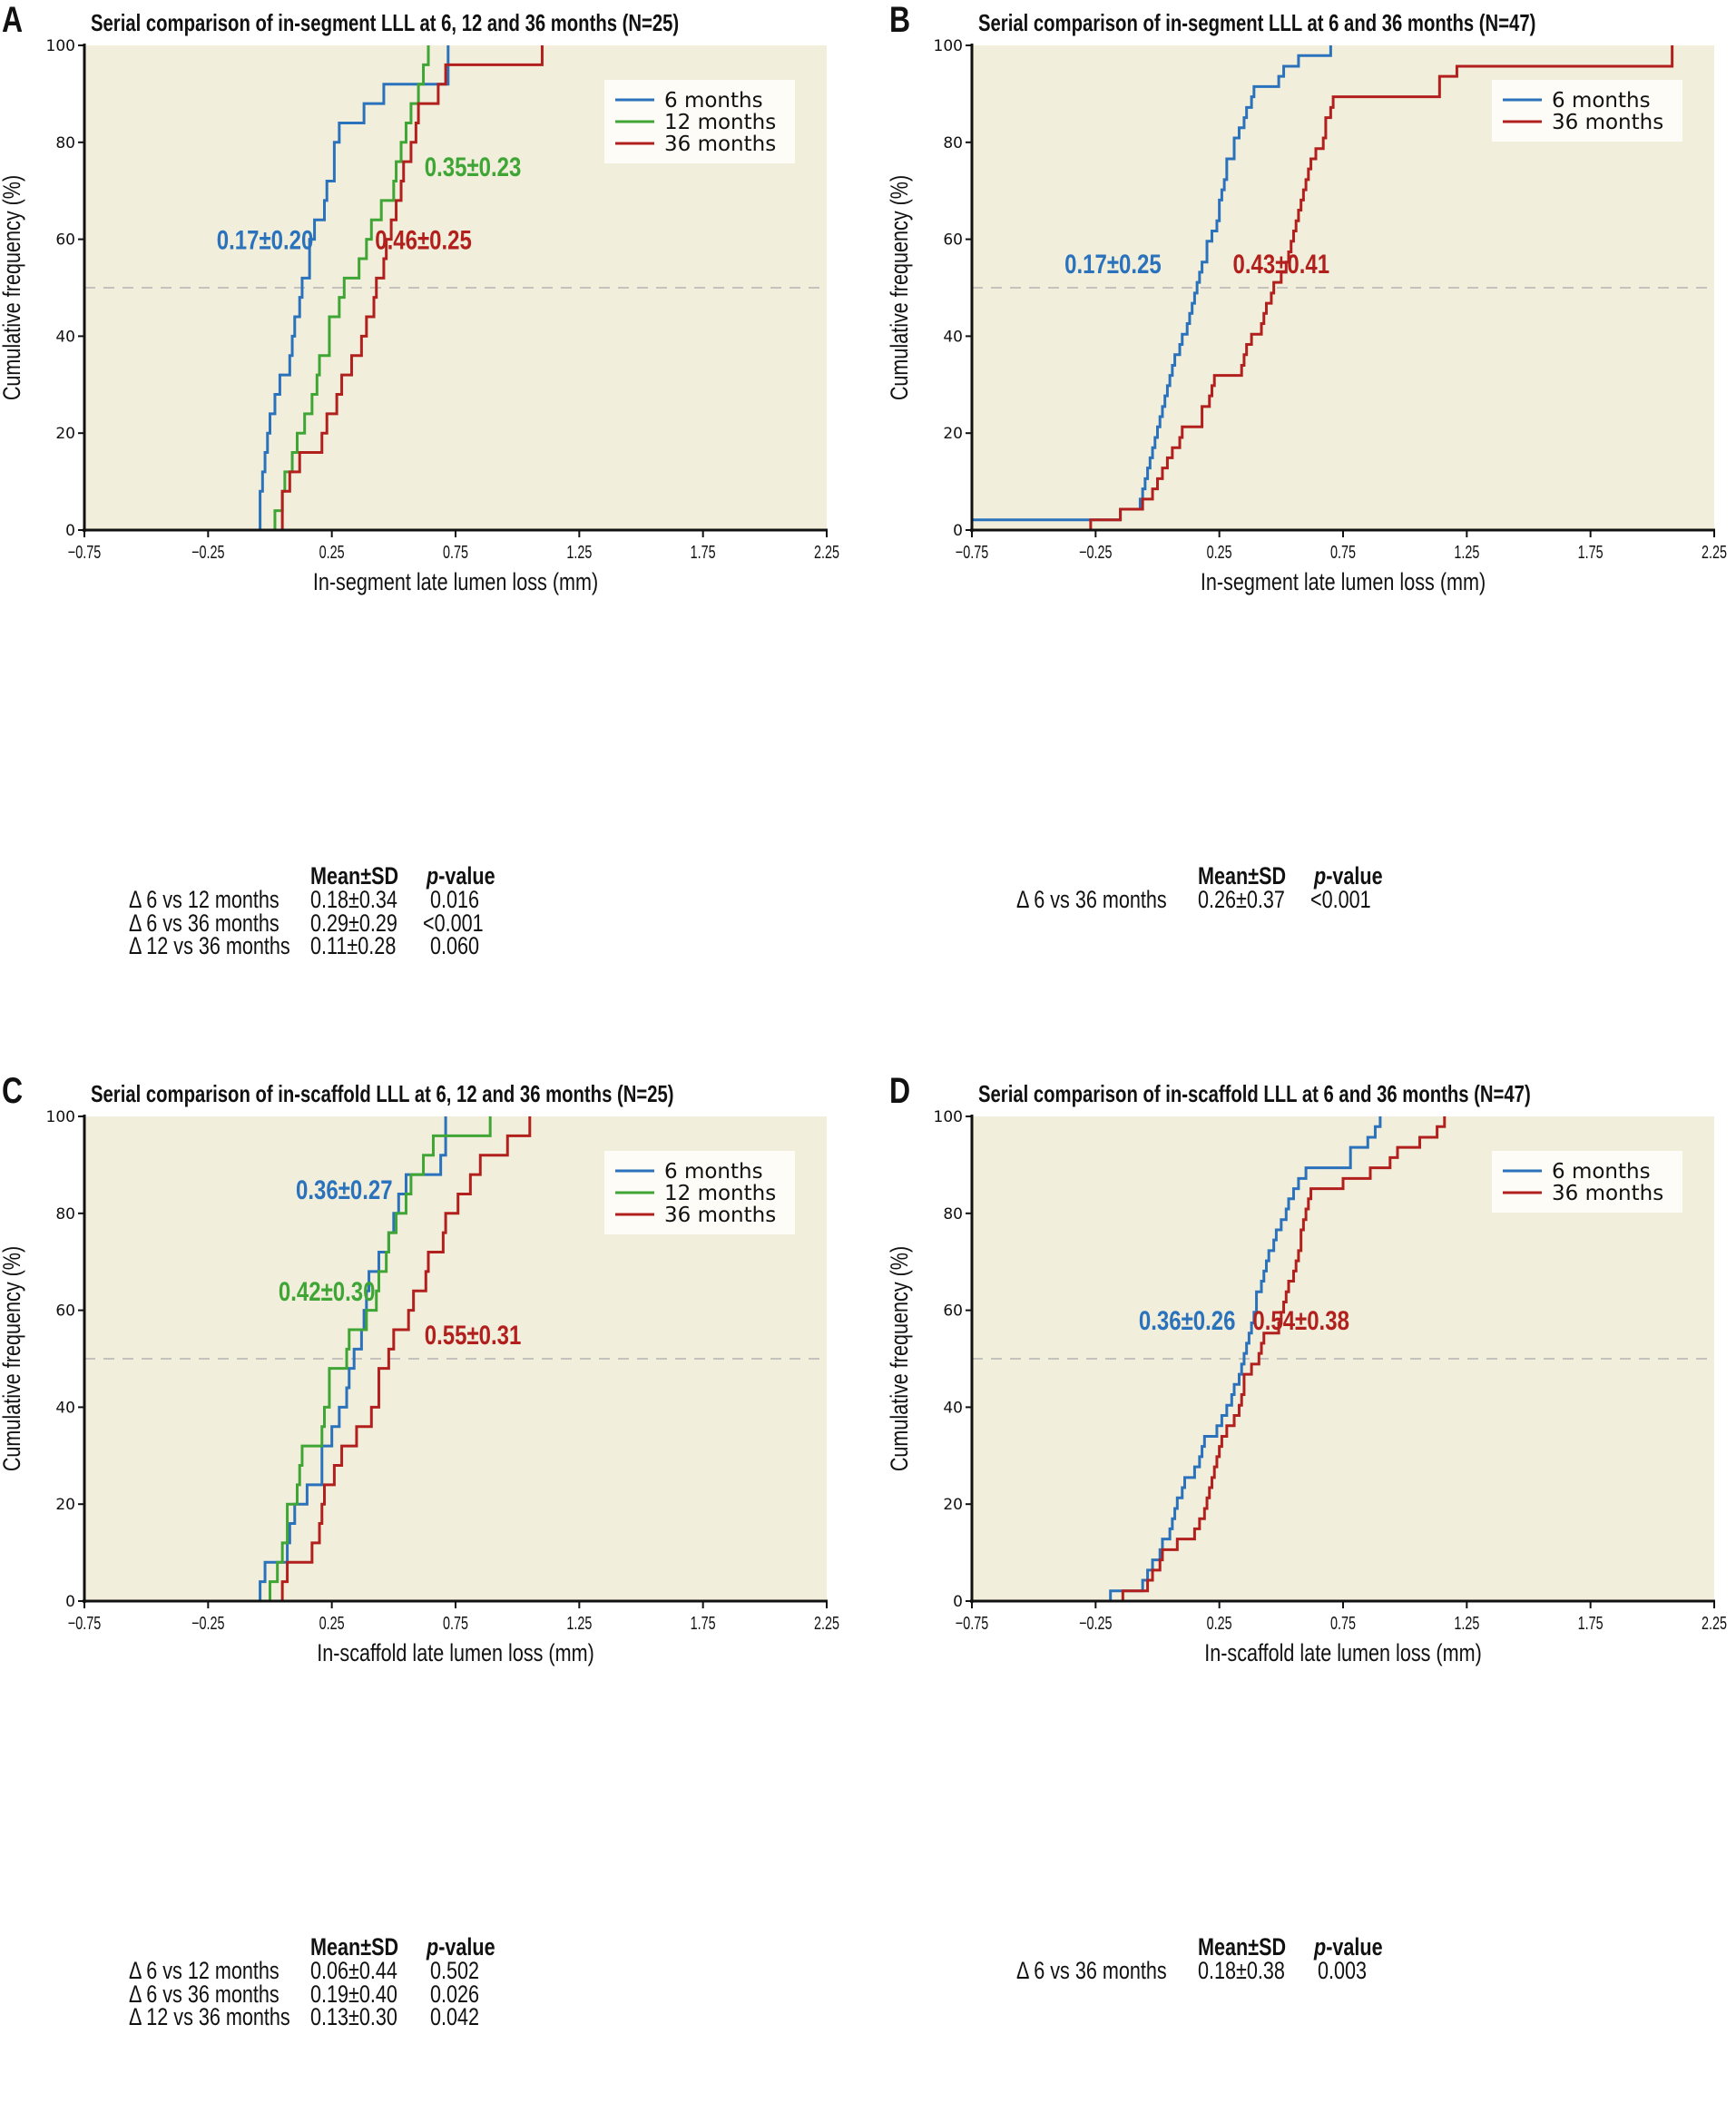  Describe the element at coordinates (84, 552) in the screenshot. I see `x-tick-label: −0.75` at that location.